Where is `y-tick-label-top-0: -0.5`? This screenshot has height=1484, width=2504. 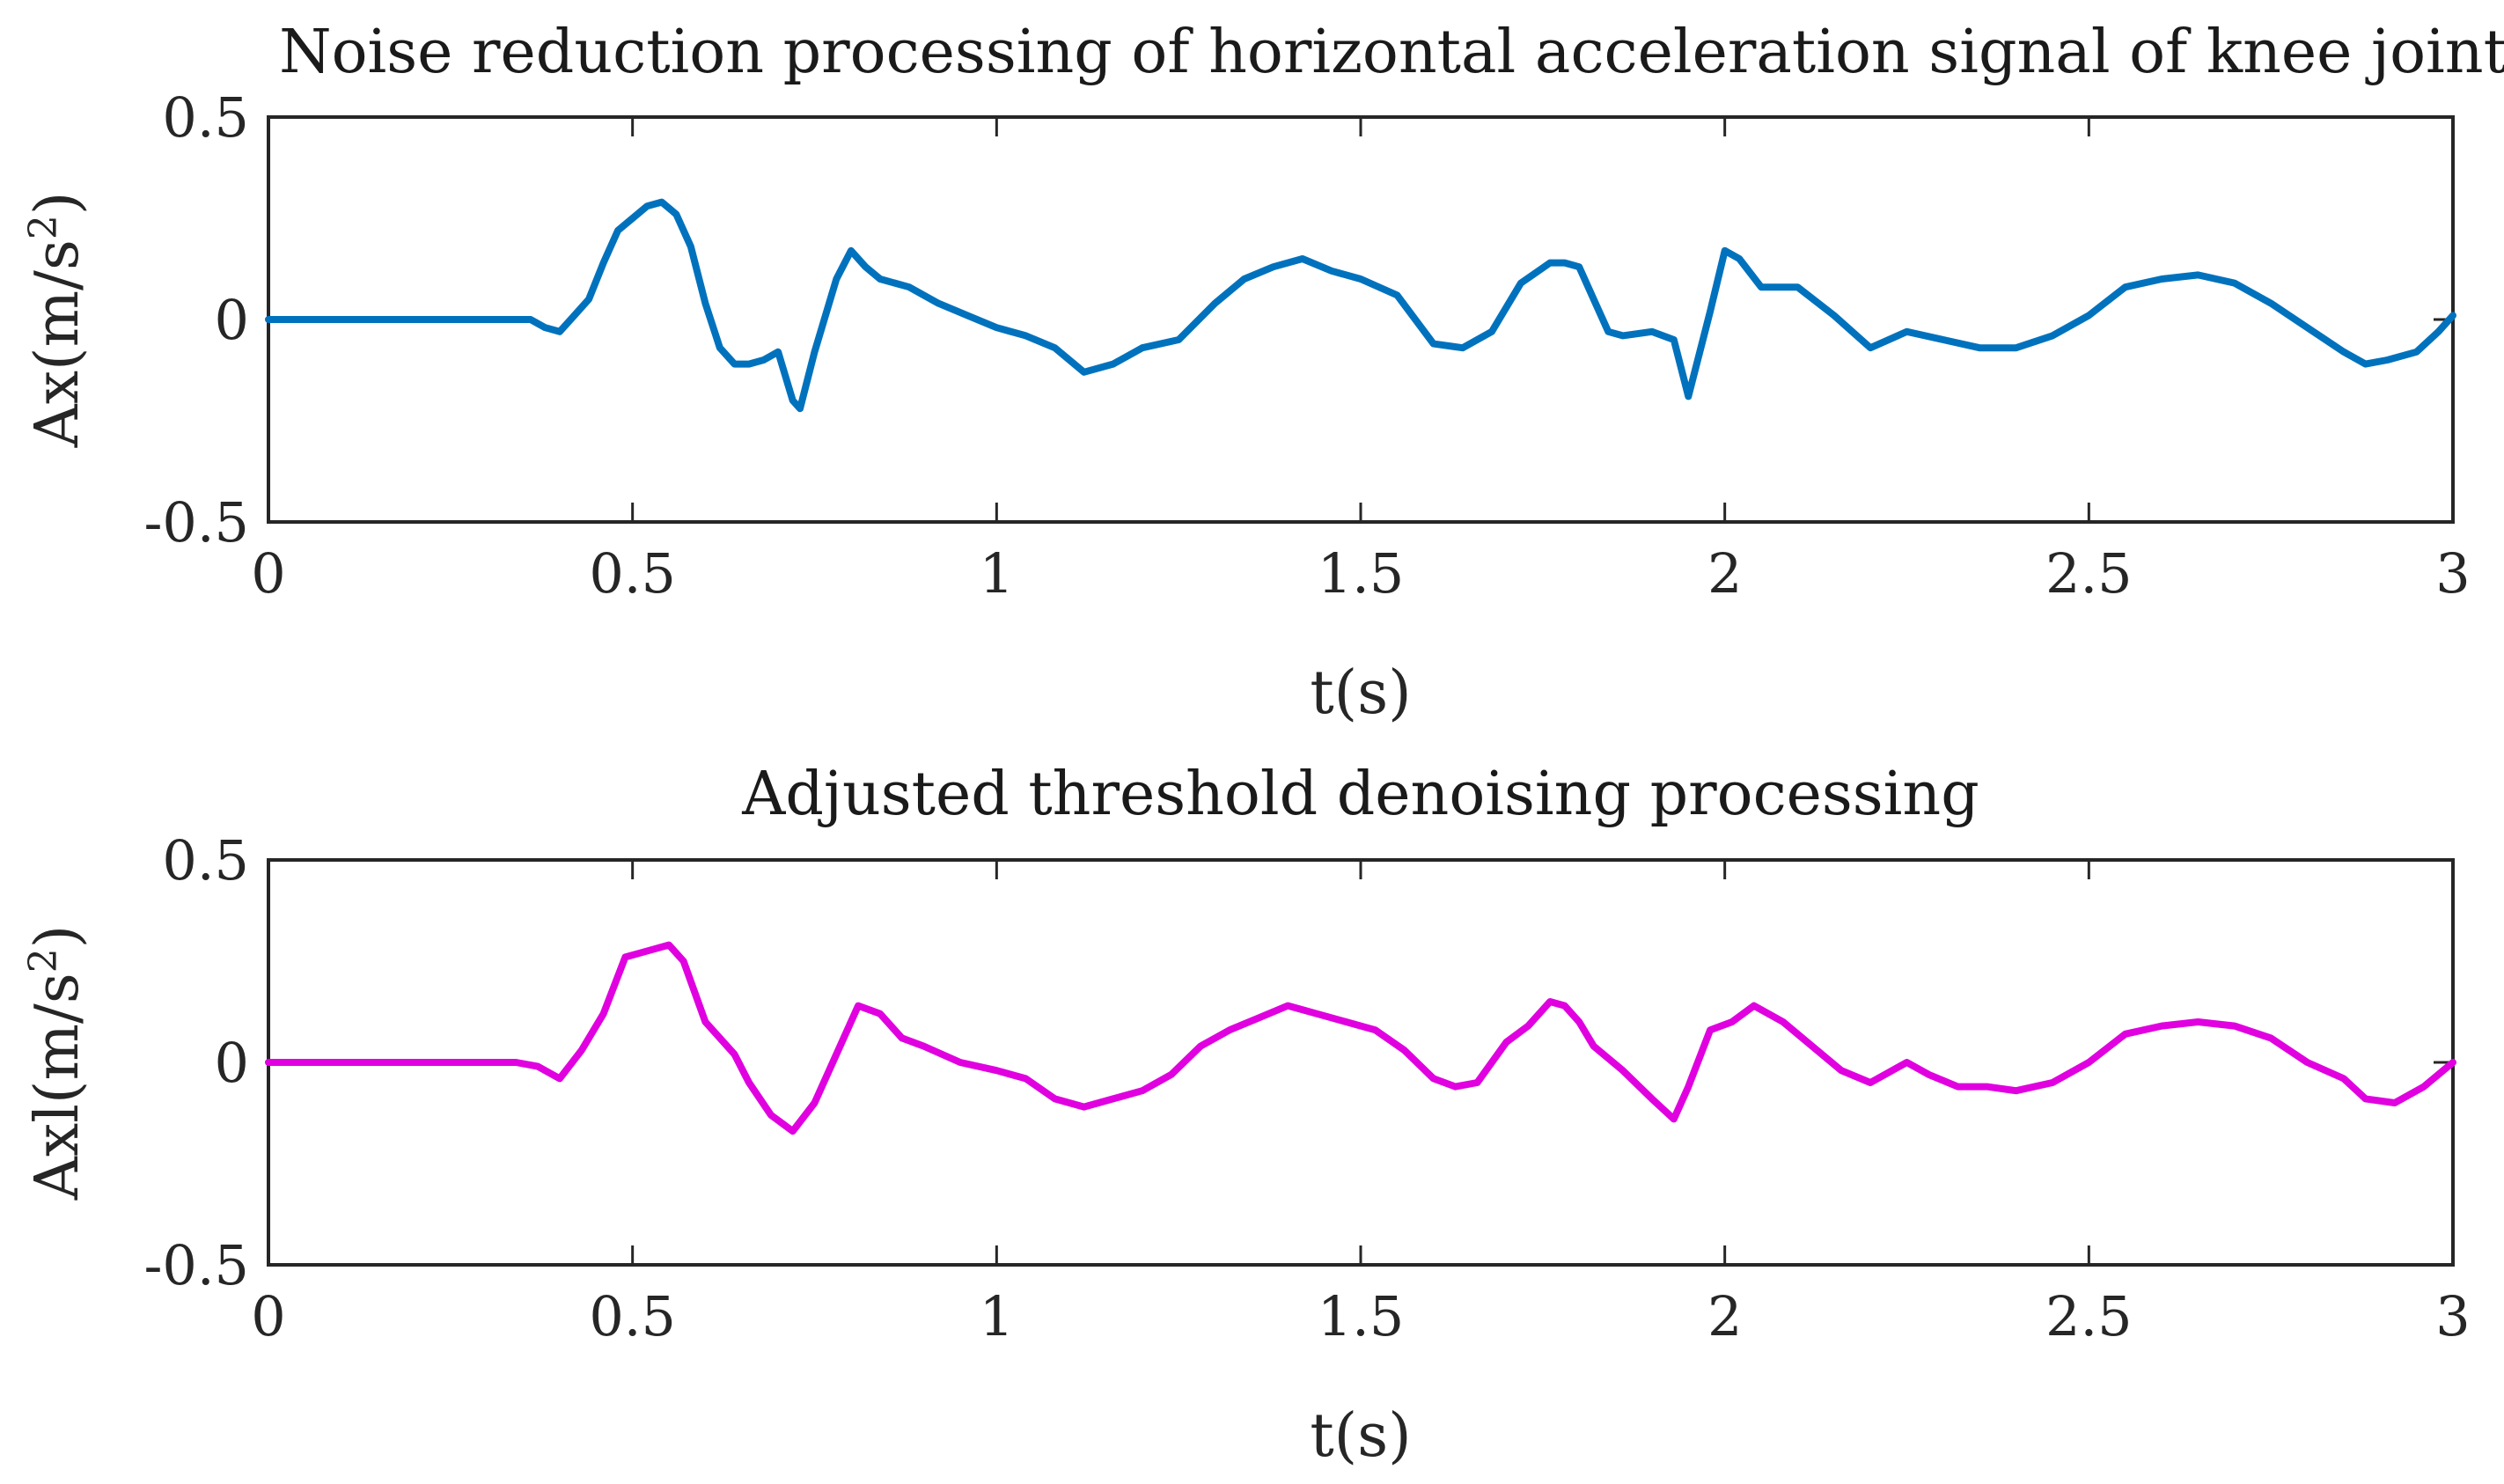 y-tick-label-top-0: -0.5 is located at coordinates (196, 522).